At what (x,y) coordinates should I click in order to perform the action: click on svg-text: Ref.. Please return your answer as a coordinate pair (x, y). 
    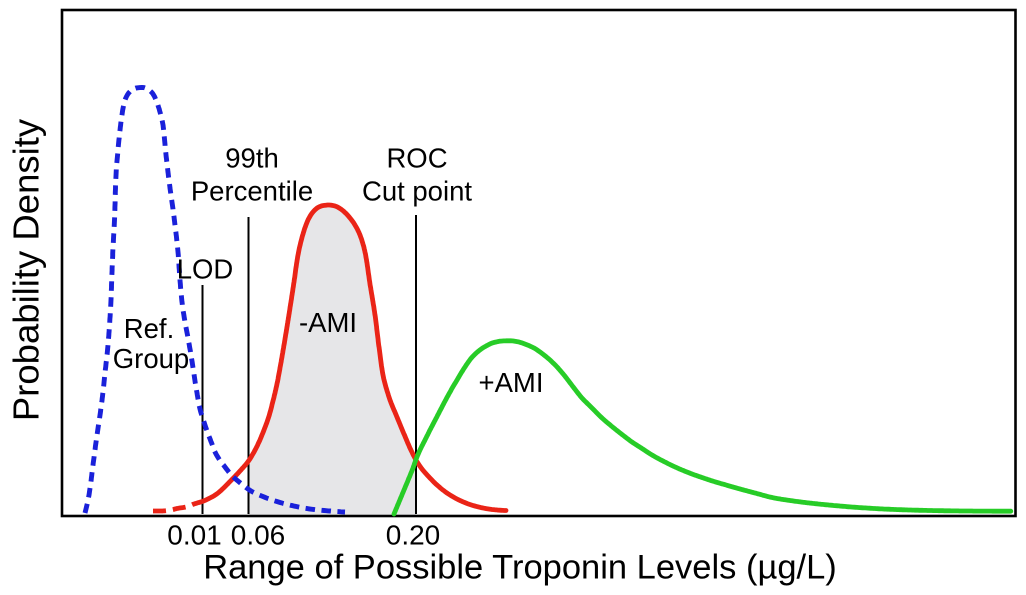
    Looking at the image, I should click on (149, 328).